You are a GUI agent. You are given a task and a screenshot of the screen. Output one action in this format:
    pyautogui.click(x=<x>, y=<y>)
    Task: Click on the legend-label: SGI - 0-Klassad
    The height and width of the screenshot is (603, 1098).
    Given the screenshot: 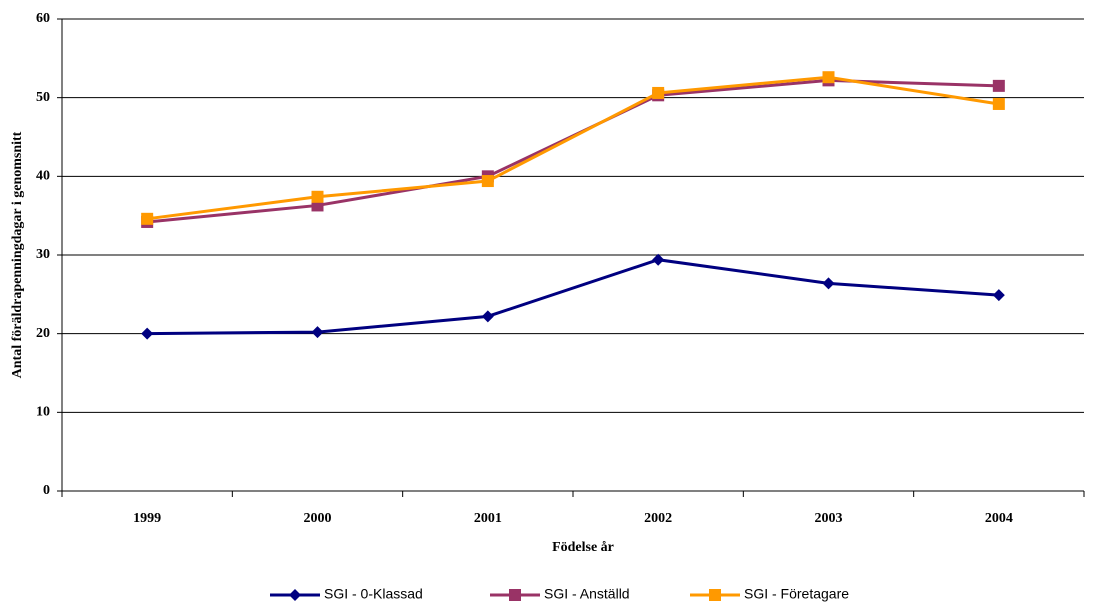 What is the action you would take?
    pyautogui.click(x=373, y=594)
    